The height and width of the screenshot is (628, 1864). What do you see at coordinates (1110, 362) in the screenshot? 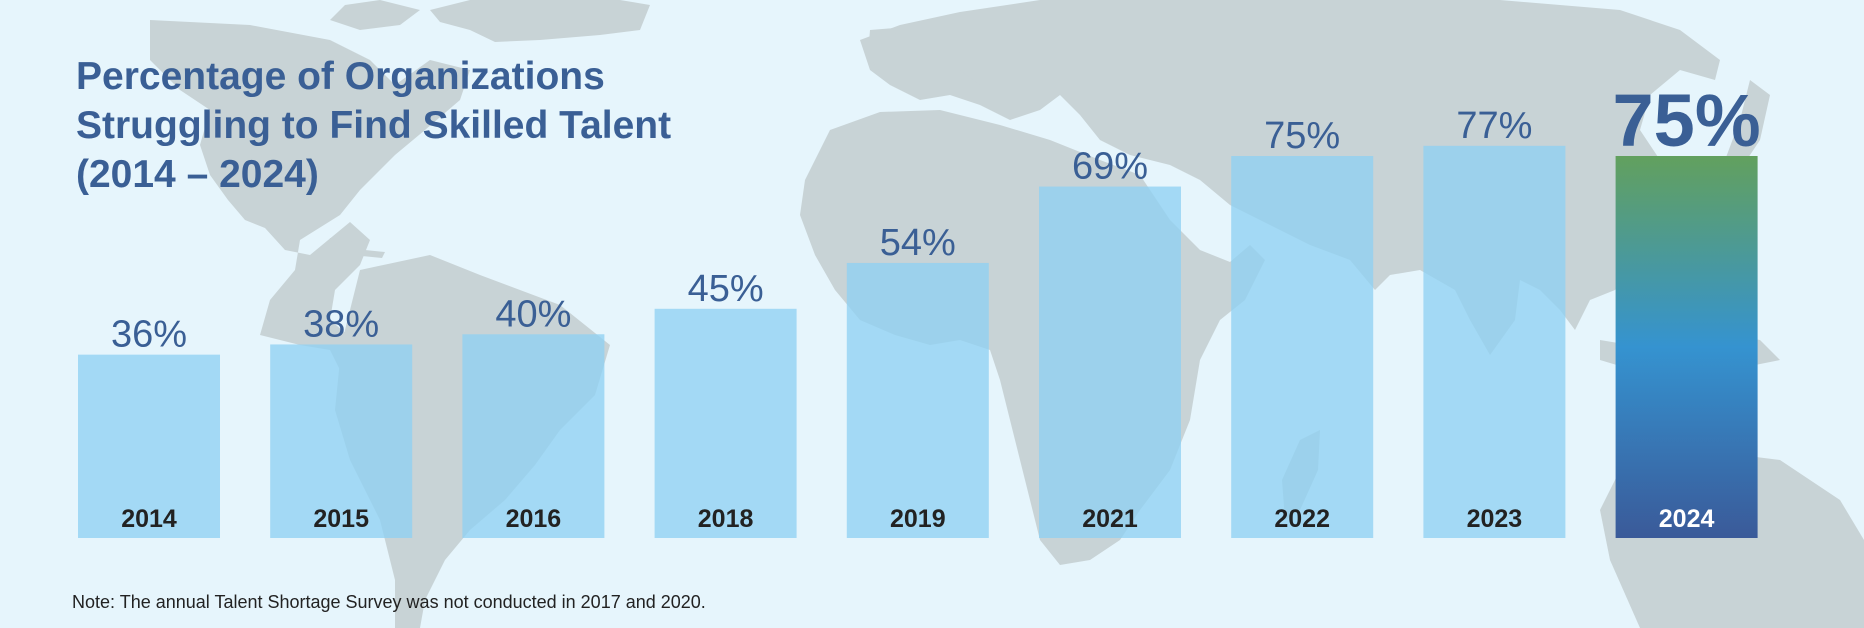
I see `bar-2021` at bounding box center [1110, 362].